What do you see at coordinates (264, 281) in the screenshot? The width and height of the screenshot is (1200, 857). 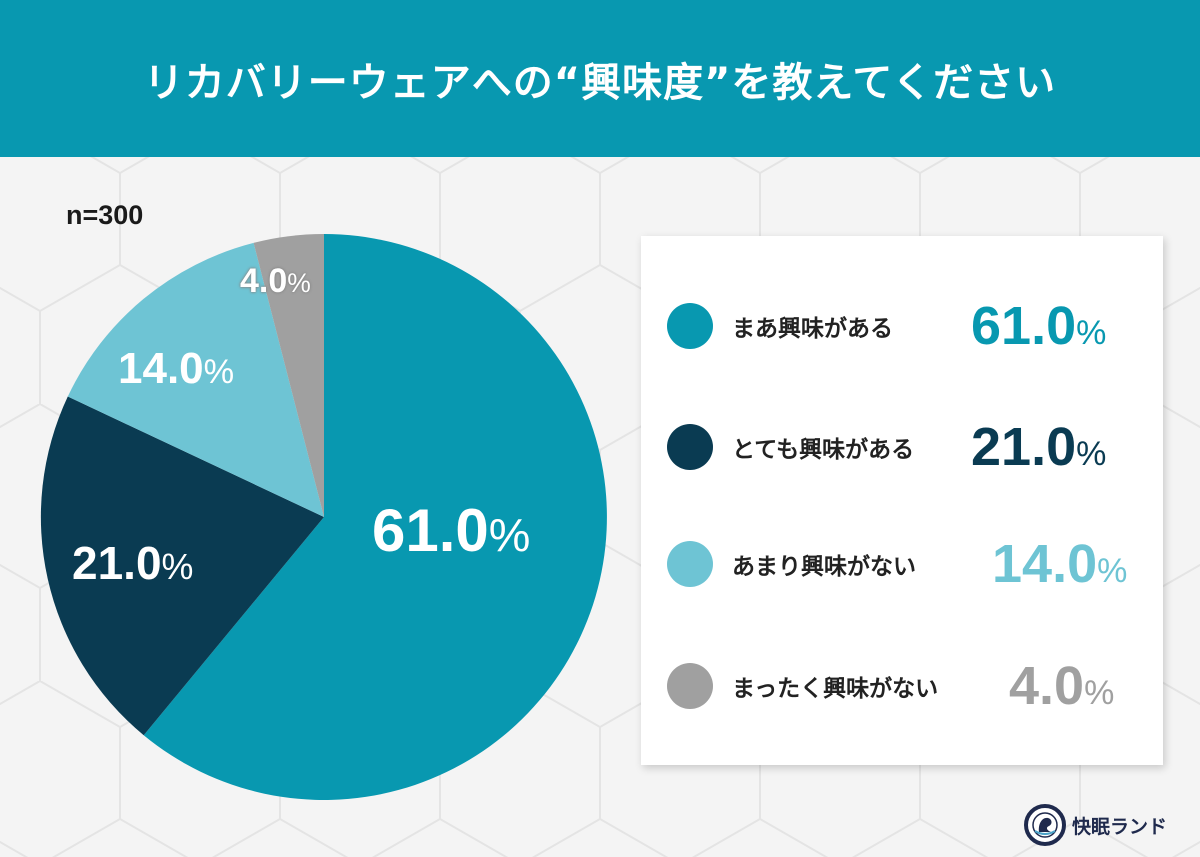 I see `pie-label-4-value: 4.0` at bounding box center [264, 281].